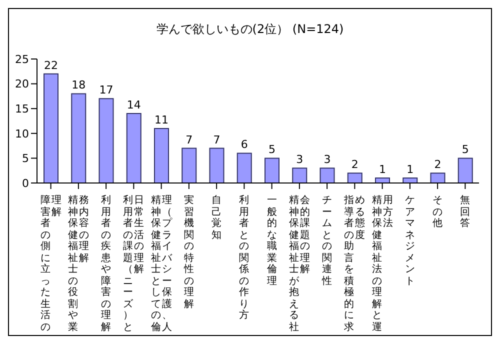  What do you see at coordinates (244, 145) in the screenshot?
I see `data-label: 6` at bounding box center [244, 145].